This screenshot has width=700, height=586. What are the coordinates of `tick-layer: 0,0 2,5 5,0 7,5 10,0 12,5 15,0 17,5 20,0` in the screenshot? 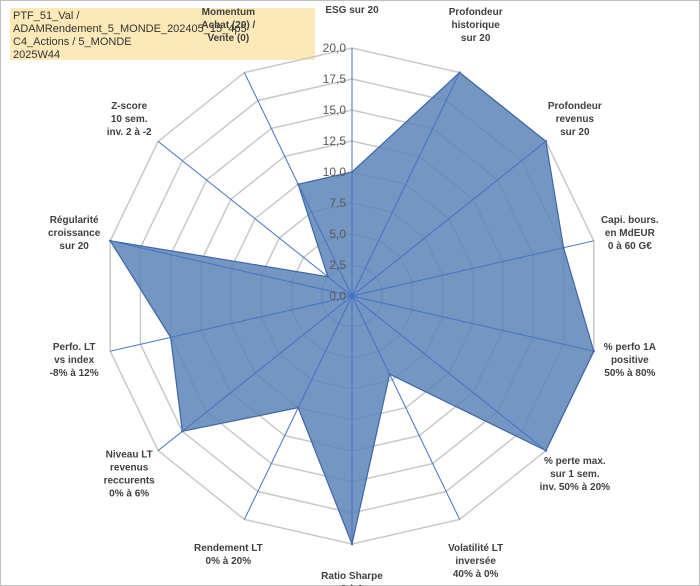 It's located at (335, 172).